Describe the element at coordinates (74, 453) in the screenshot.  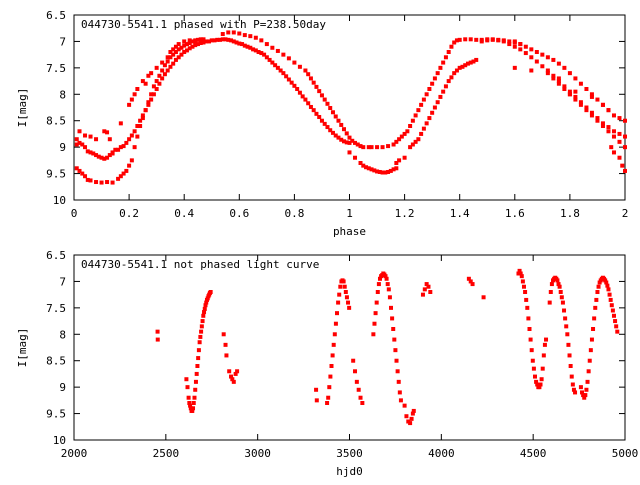
I see `x-tick-label: 2000` at that location.